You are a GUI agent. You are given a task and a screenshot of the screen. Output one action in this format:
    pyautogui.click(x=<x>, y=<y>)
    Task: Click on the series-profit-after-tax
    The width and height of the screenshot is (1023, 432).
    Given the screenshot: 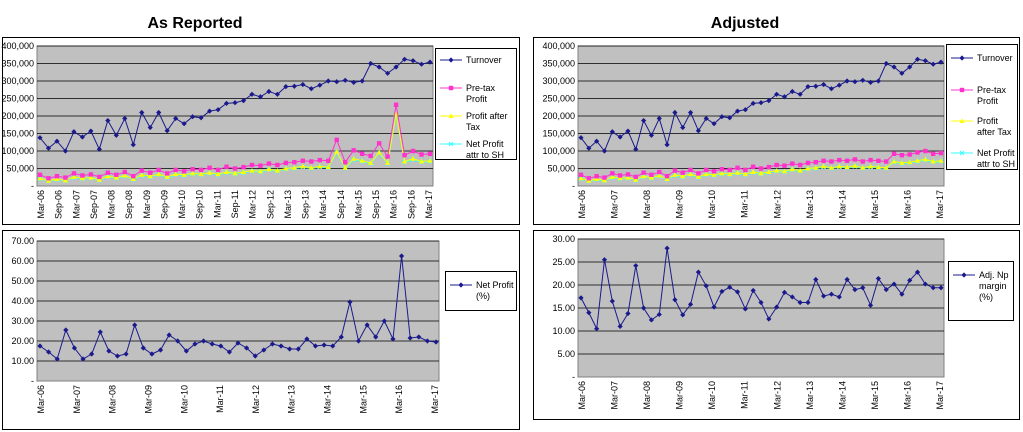 What is the action you would take?
    pyautogui.click(x=761, y=169)
    